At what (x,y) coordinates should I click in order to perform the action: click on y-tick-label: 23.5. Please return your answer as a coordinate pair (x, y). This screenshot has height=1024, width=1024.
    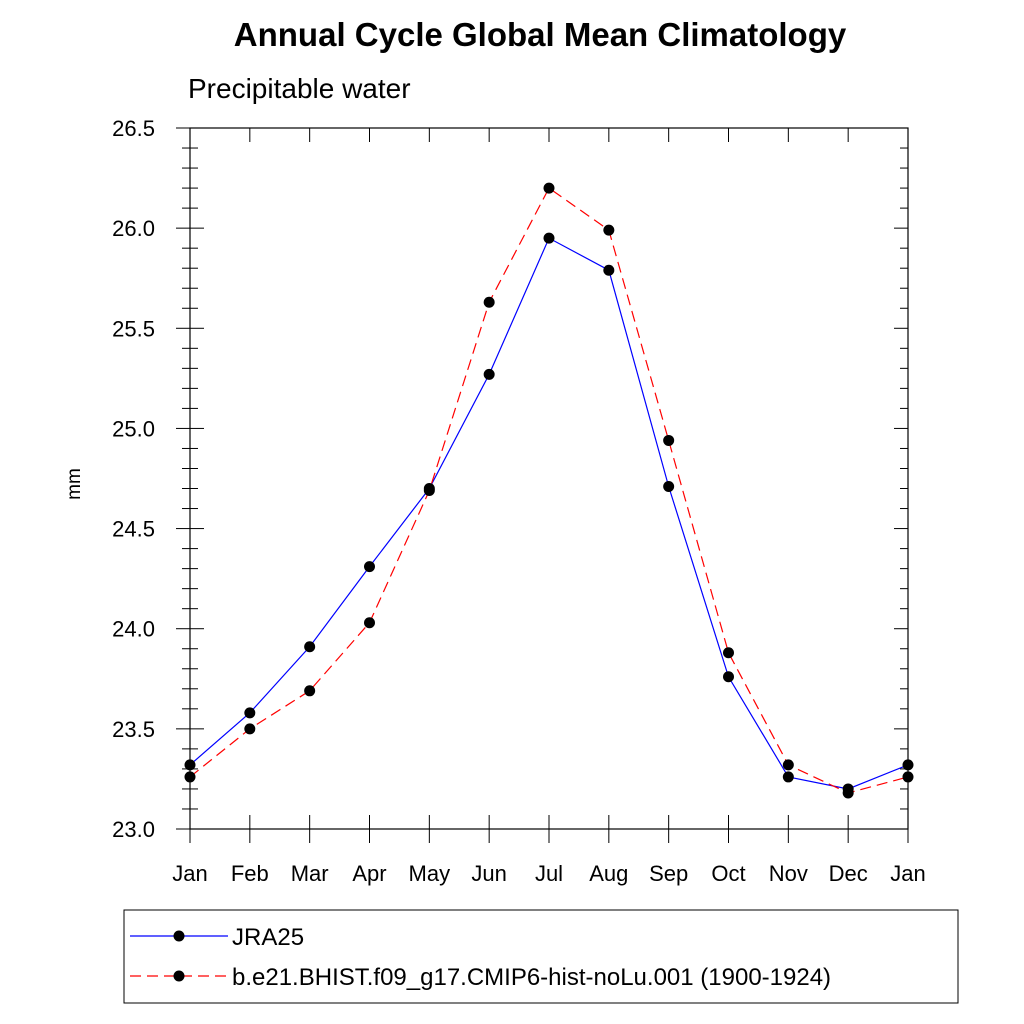
    Looking at the image, I should click on (133, 729).